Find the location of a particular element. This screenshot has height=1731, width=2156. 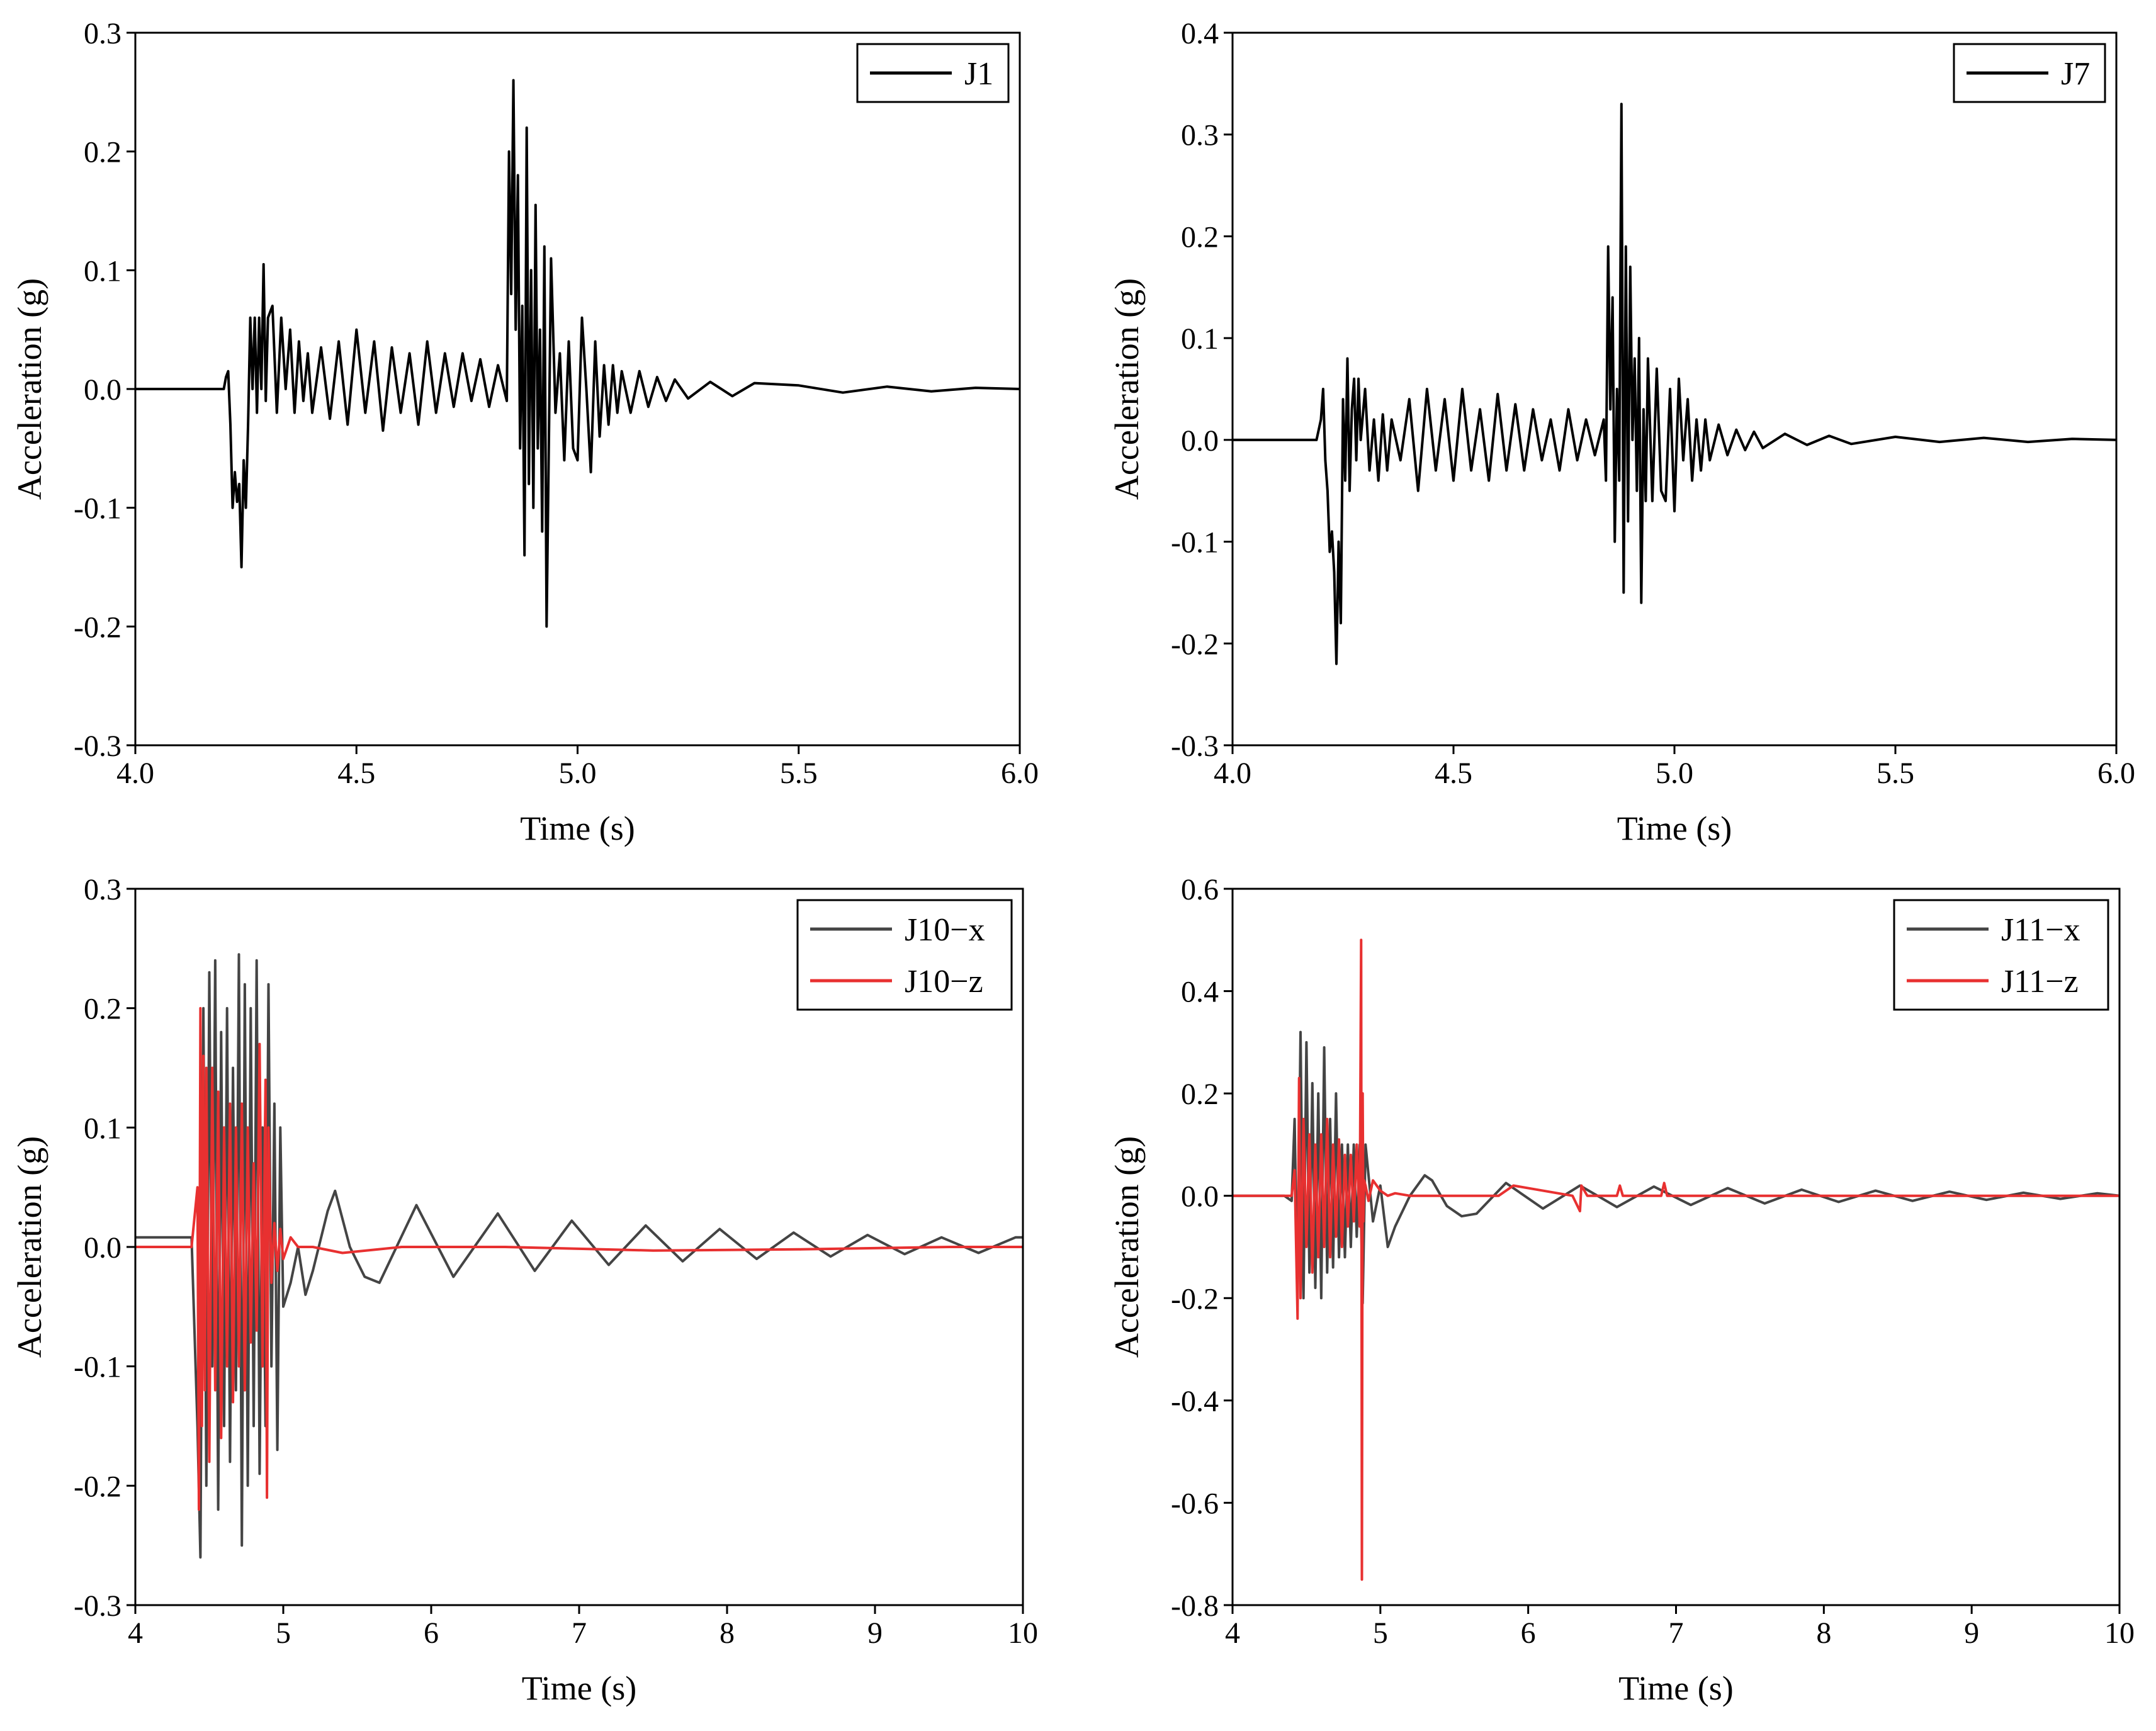

legend-label: J1 is located at coordinates (978, 74).